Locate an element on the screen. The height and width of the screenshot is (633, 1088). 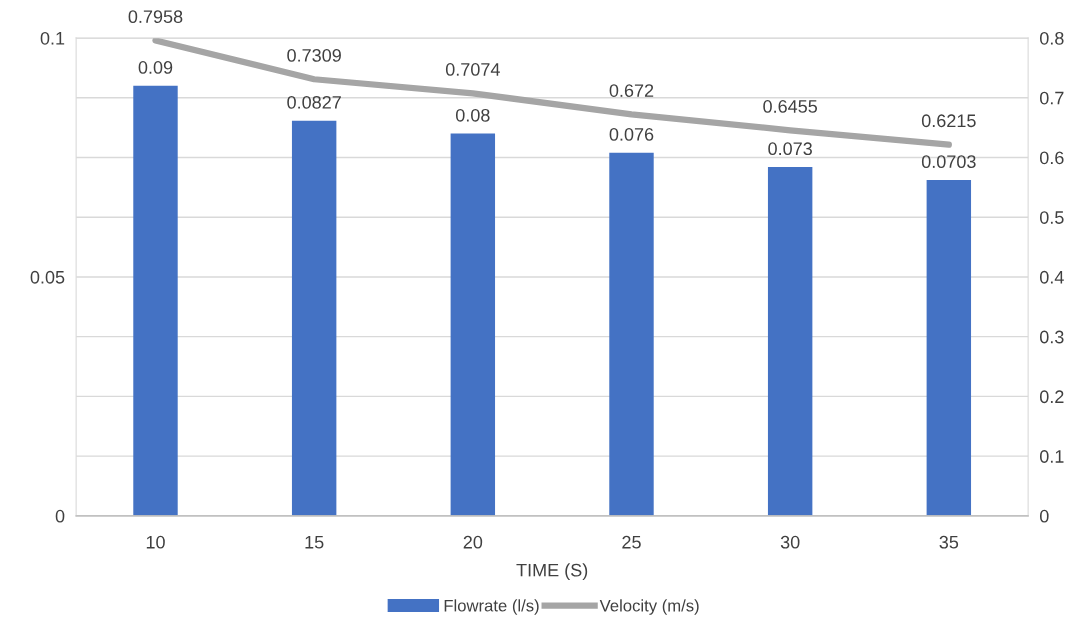
legend-label: Flowrate (l/s) is located at coordinates (491, 607).